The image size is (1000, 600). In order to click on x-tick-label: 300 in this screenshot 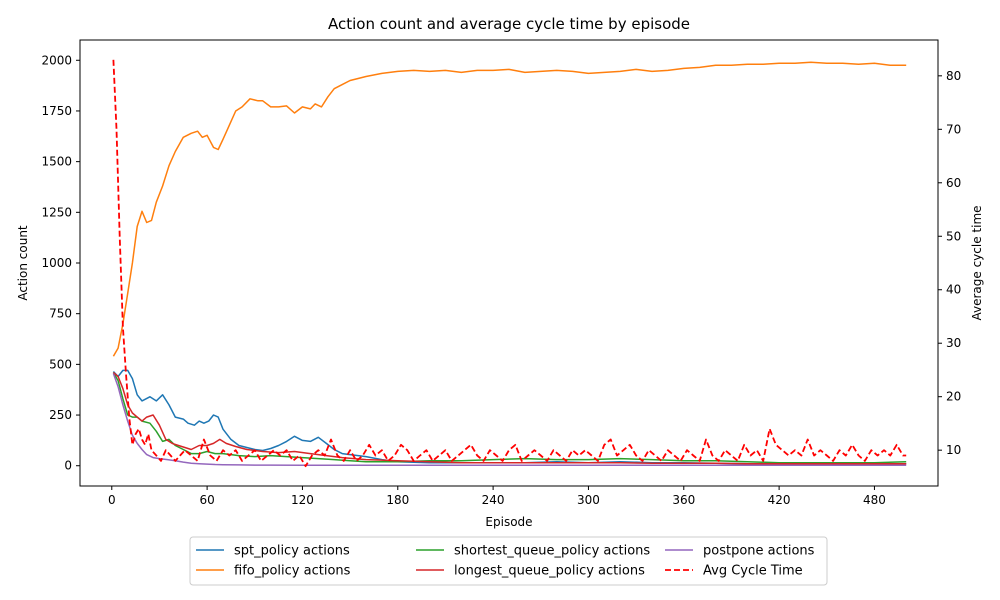, I will do `click(588, 500)`.